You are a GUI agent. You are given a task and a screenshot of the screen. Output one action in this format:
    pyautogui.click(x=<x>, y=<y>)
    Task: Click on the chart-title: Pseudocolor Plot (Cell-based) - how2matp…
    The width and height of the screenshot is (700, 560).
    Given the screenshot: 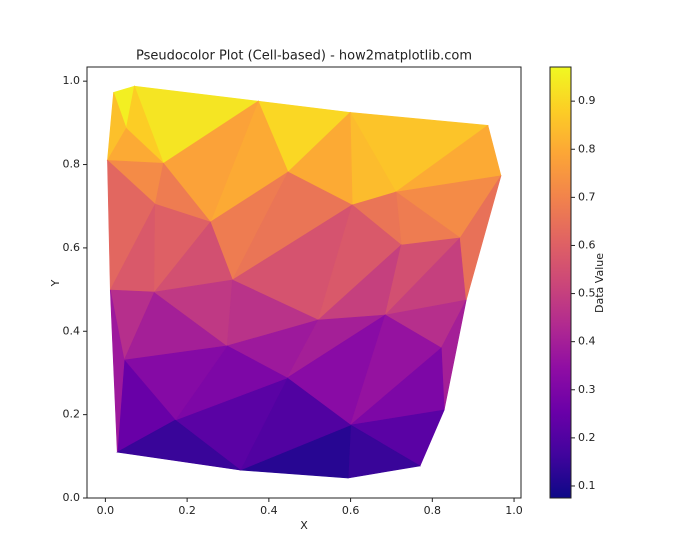 What is the action you would take?
    pyautogui.click(x=304, y=56)
    